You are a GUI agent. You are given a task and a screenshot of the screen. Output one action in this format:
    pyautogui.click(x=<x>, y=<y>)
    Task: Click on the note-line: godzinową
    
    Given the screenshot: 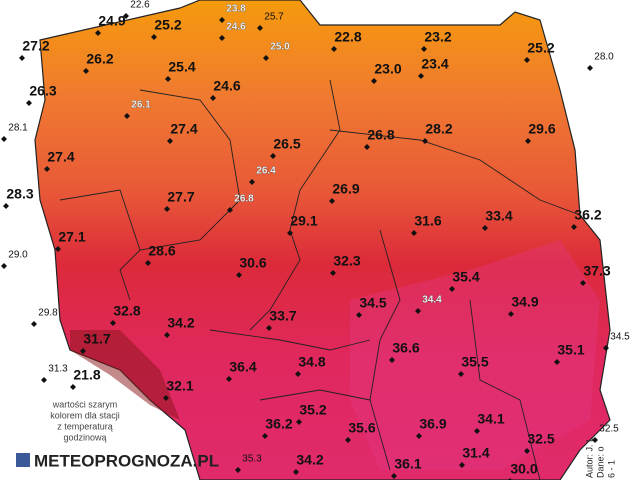 What is the action you would take?
    pyautogui.click(x=84, y=437)
    